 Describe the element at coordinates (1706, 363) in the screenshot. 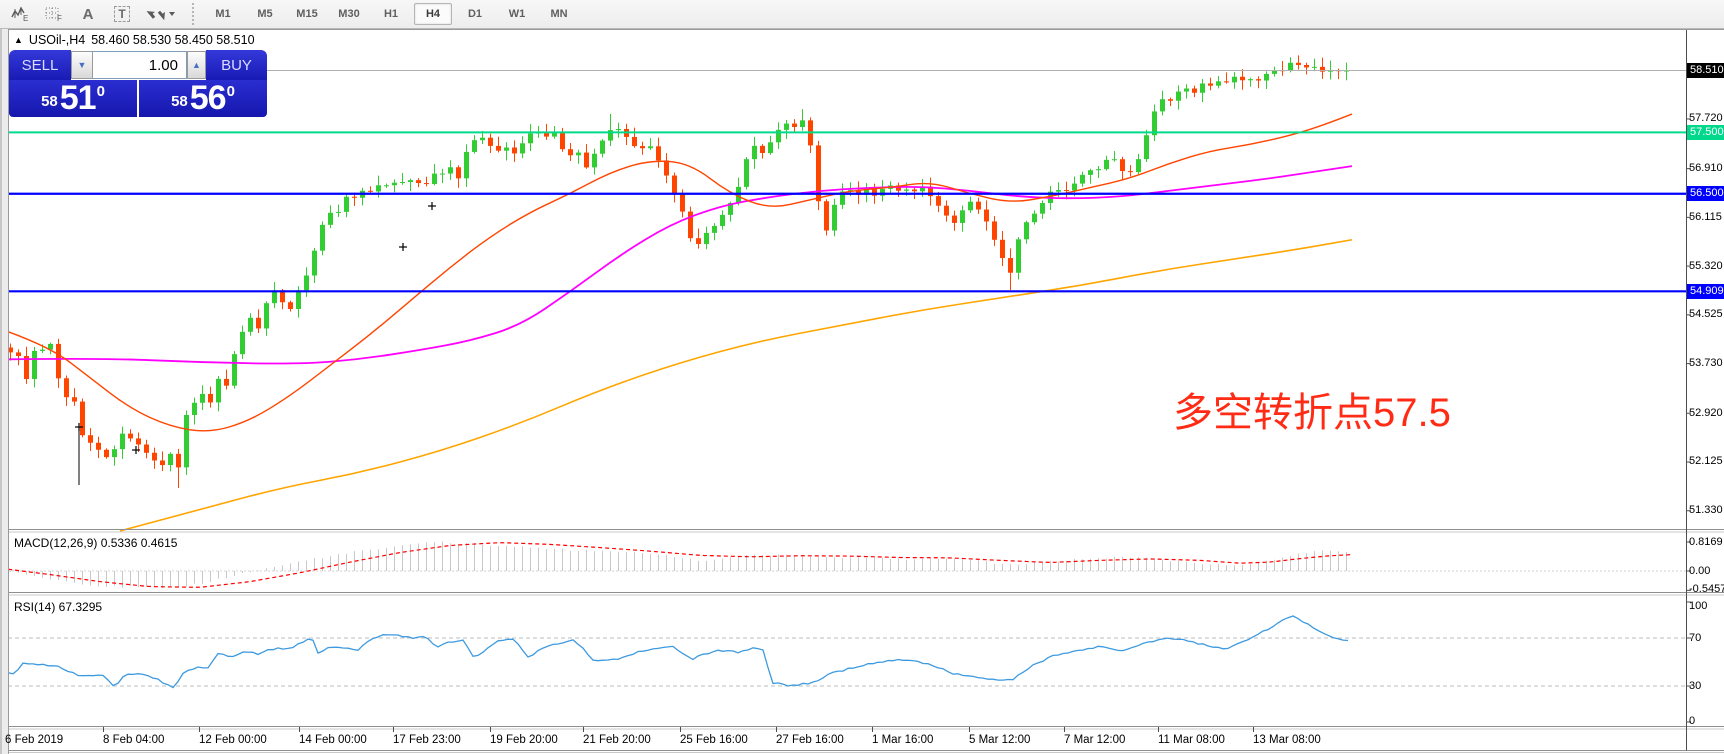

I see `price-axis-label: 53.730` at that location.